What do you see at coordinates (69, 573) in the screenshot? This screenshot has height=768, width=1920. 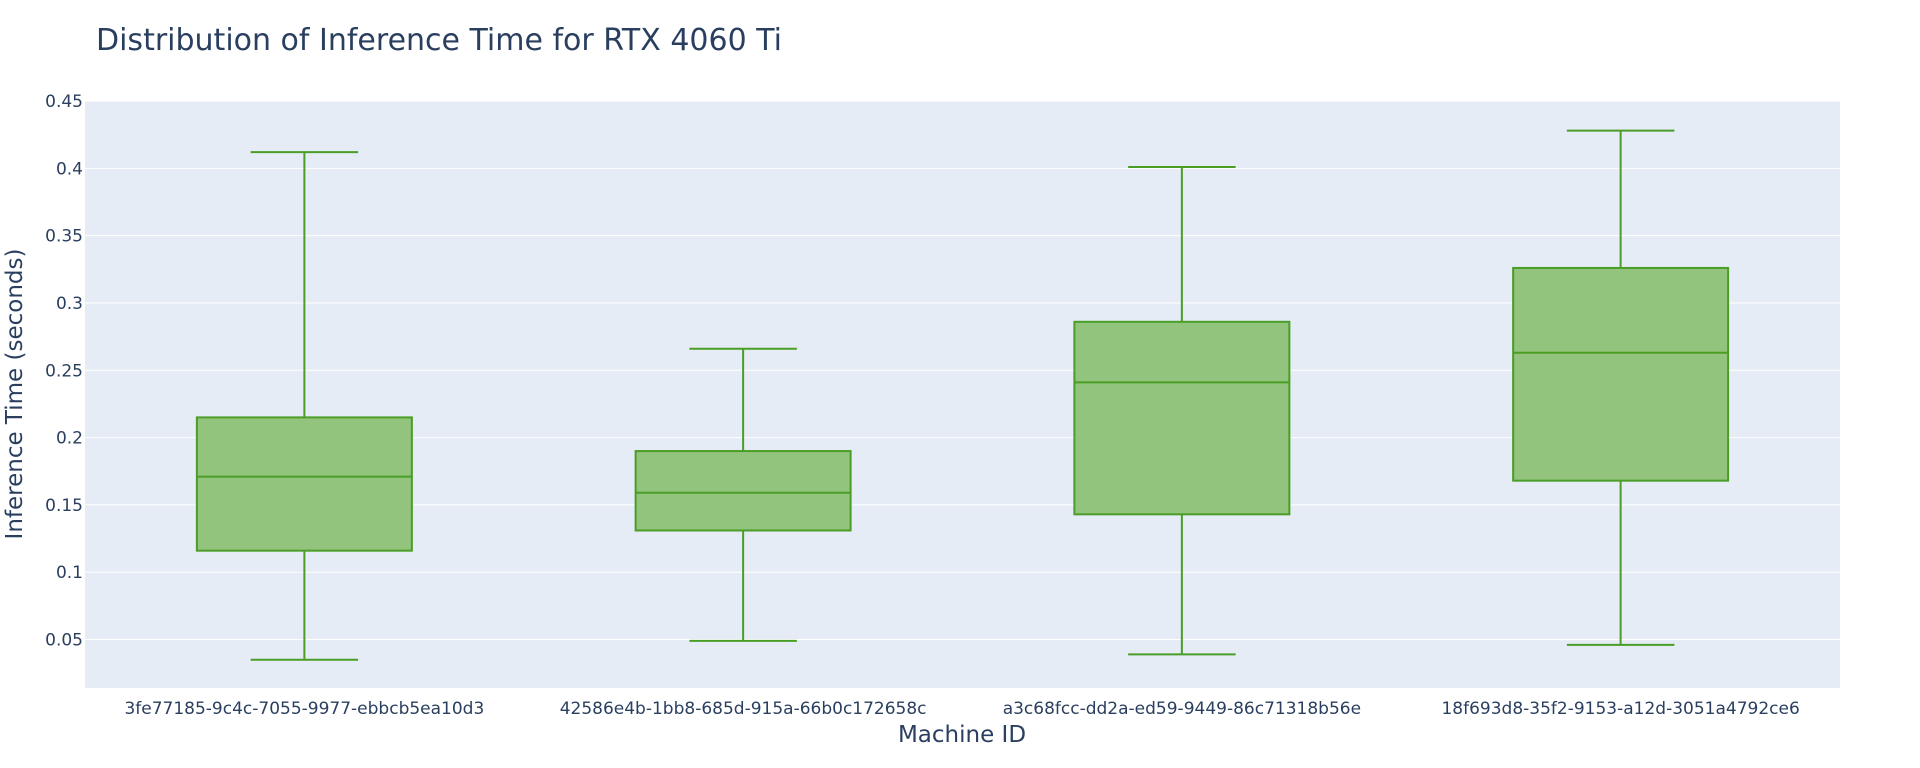 I see `y-tick-label: 0.1` at bounding box center [69, 573].